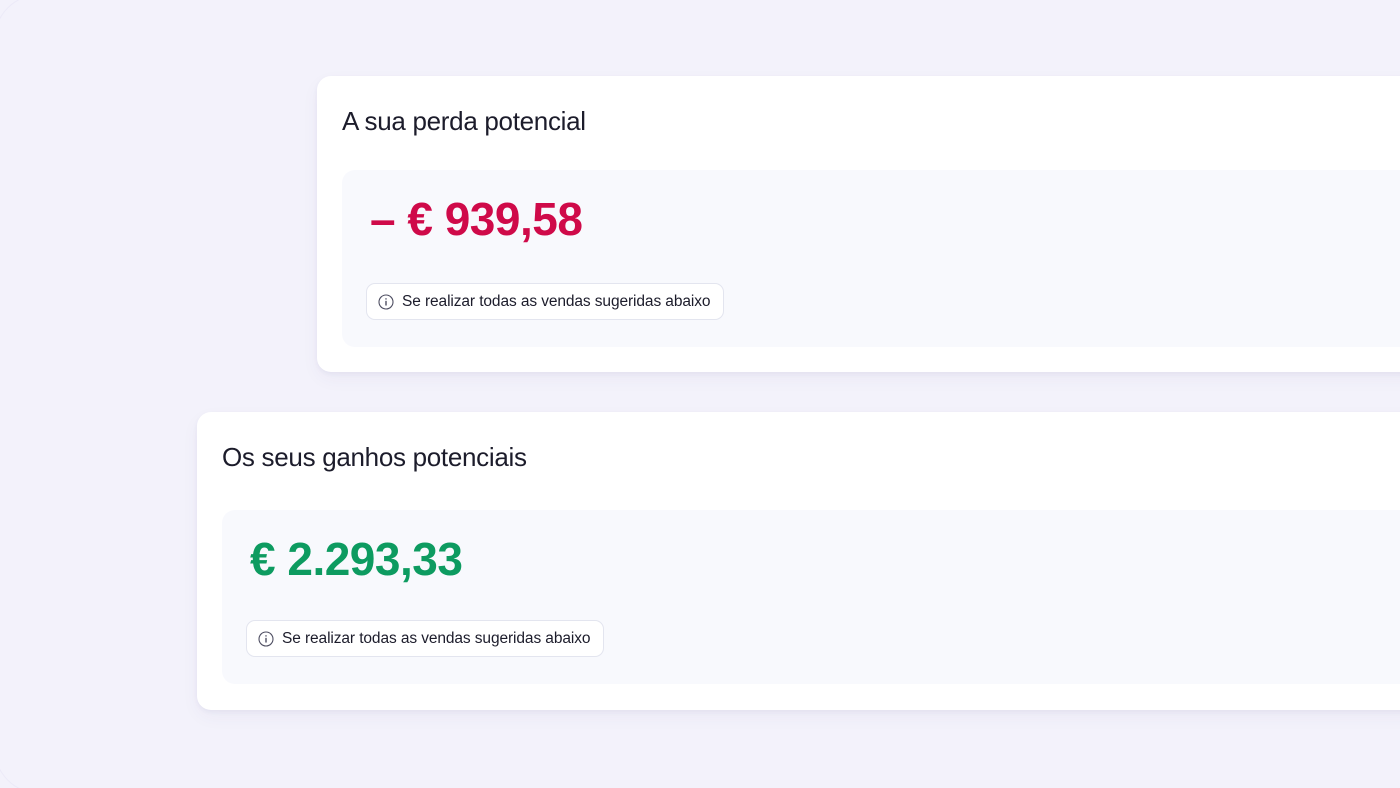 Image resolution: width=1400 pixels, height=788 pixels. I want to click on potential-loss-amount: – € 939,58, so click(476, 219).